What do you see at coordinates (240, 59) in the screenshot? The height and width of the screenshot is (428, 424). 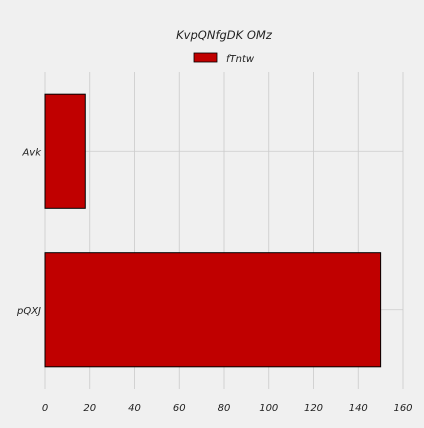 I see `legend-label: fTntw` at bounding box center [240, 59].